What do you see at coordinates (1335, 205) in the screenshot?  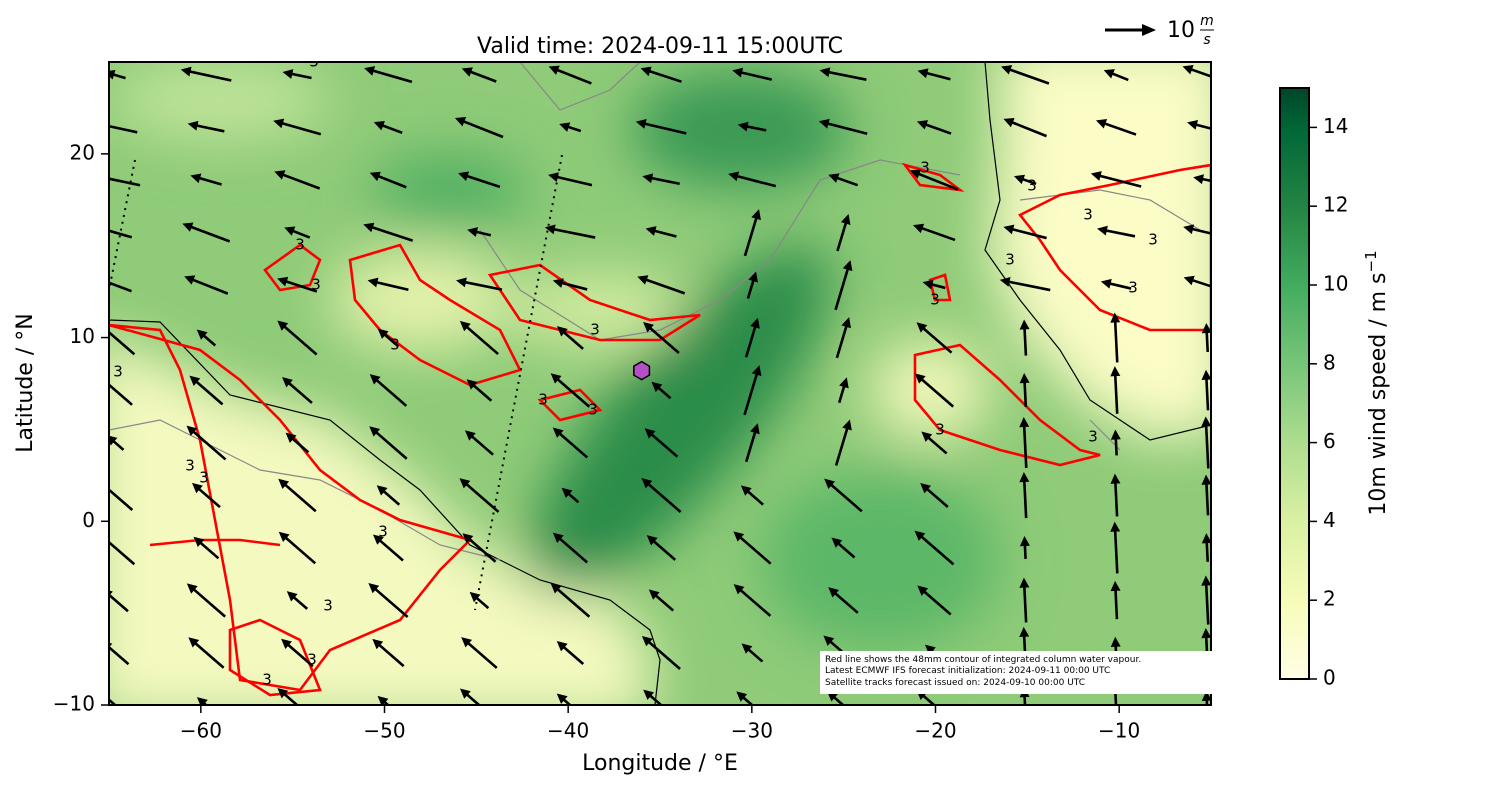 I see `colorbar-tick-label: 12` at bounding box center [1335, 205].